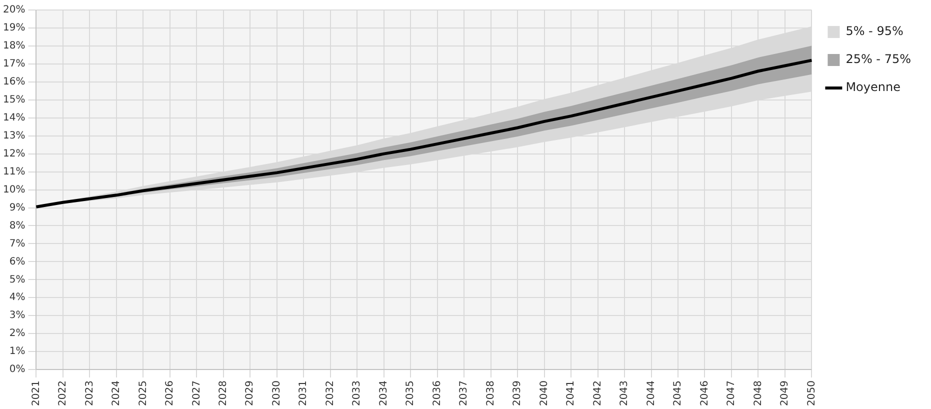  Describe the element at coordinates (357, 393) in the screenshot. I see `x-tick-label: 2033` at that location.